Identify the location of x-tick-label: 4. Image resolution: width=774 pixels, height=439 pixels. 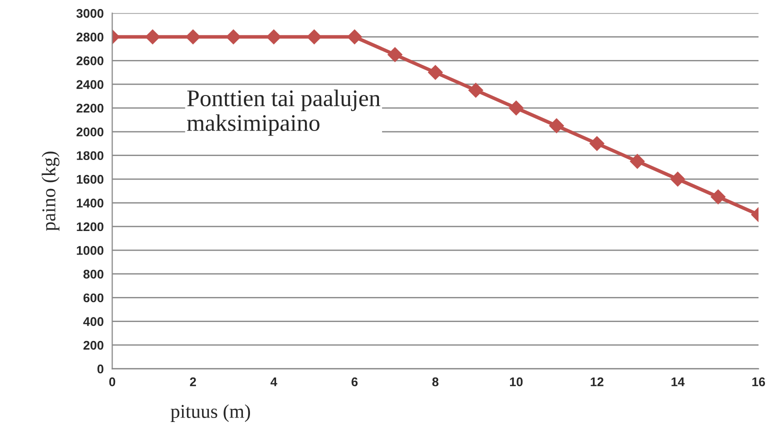
(274, 382).